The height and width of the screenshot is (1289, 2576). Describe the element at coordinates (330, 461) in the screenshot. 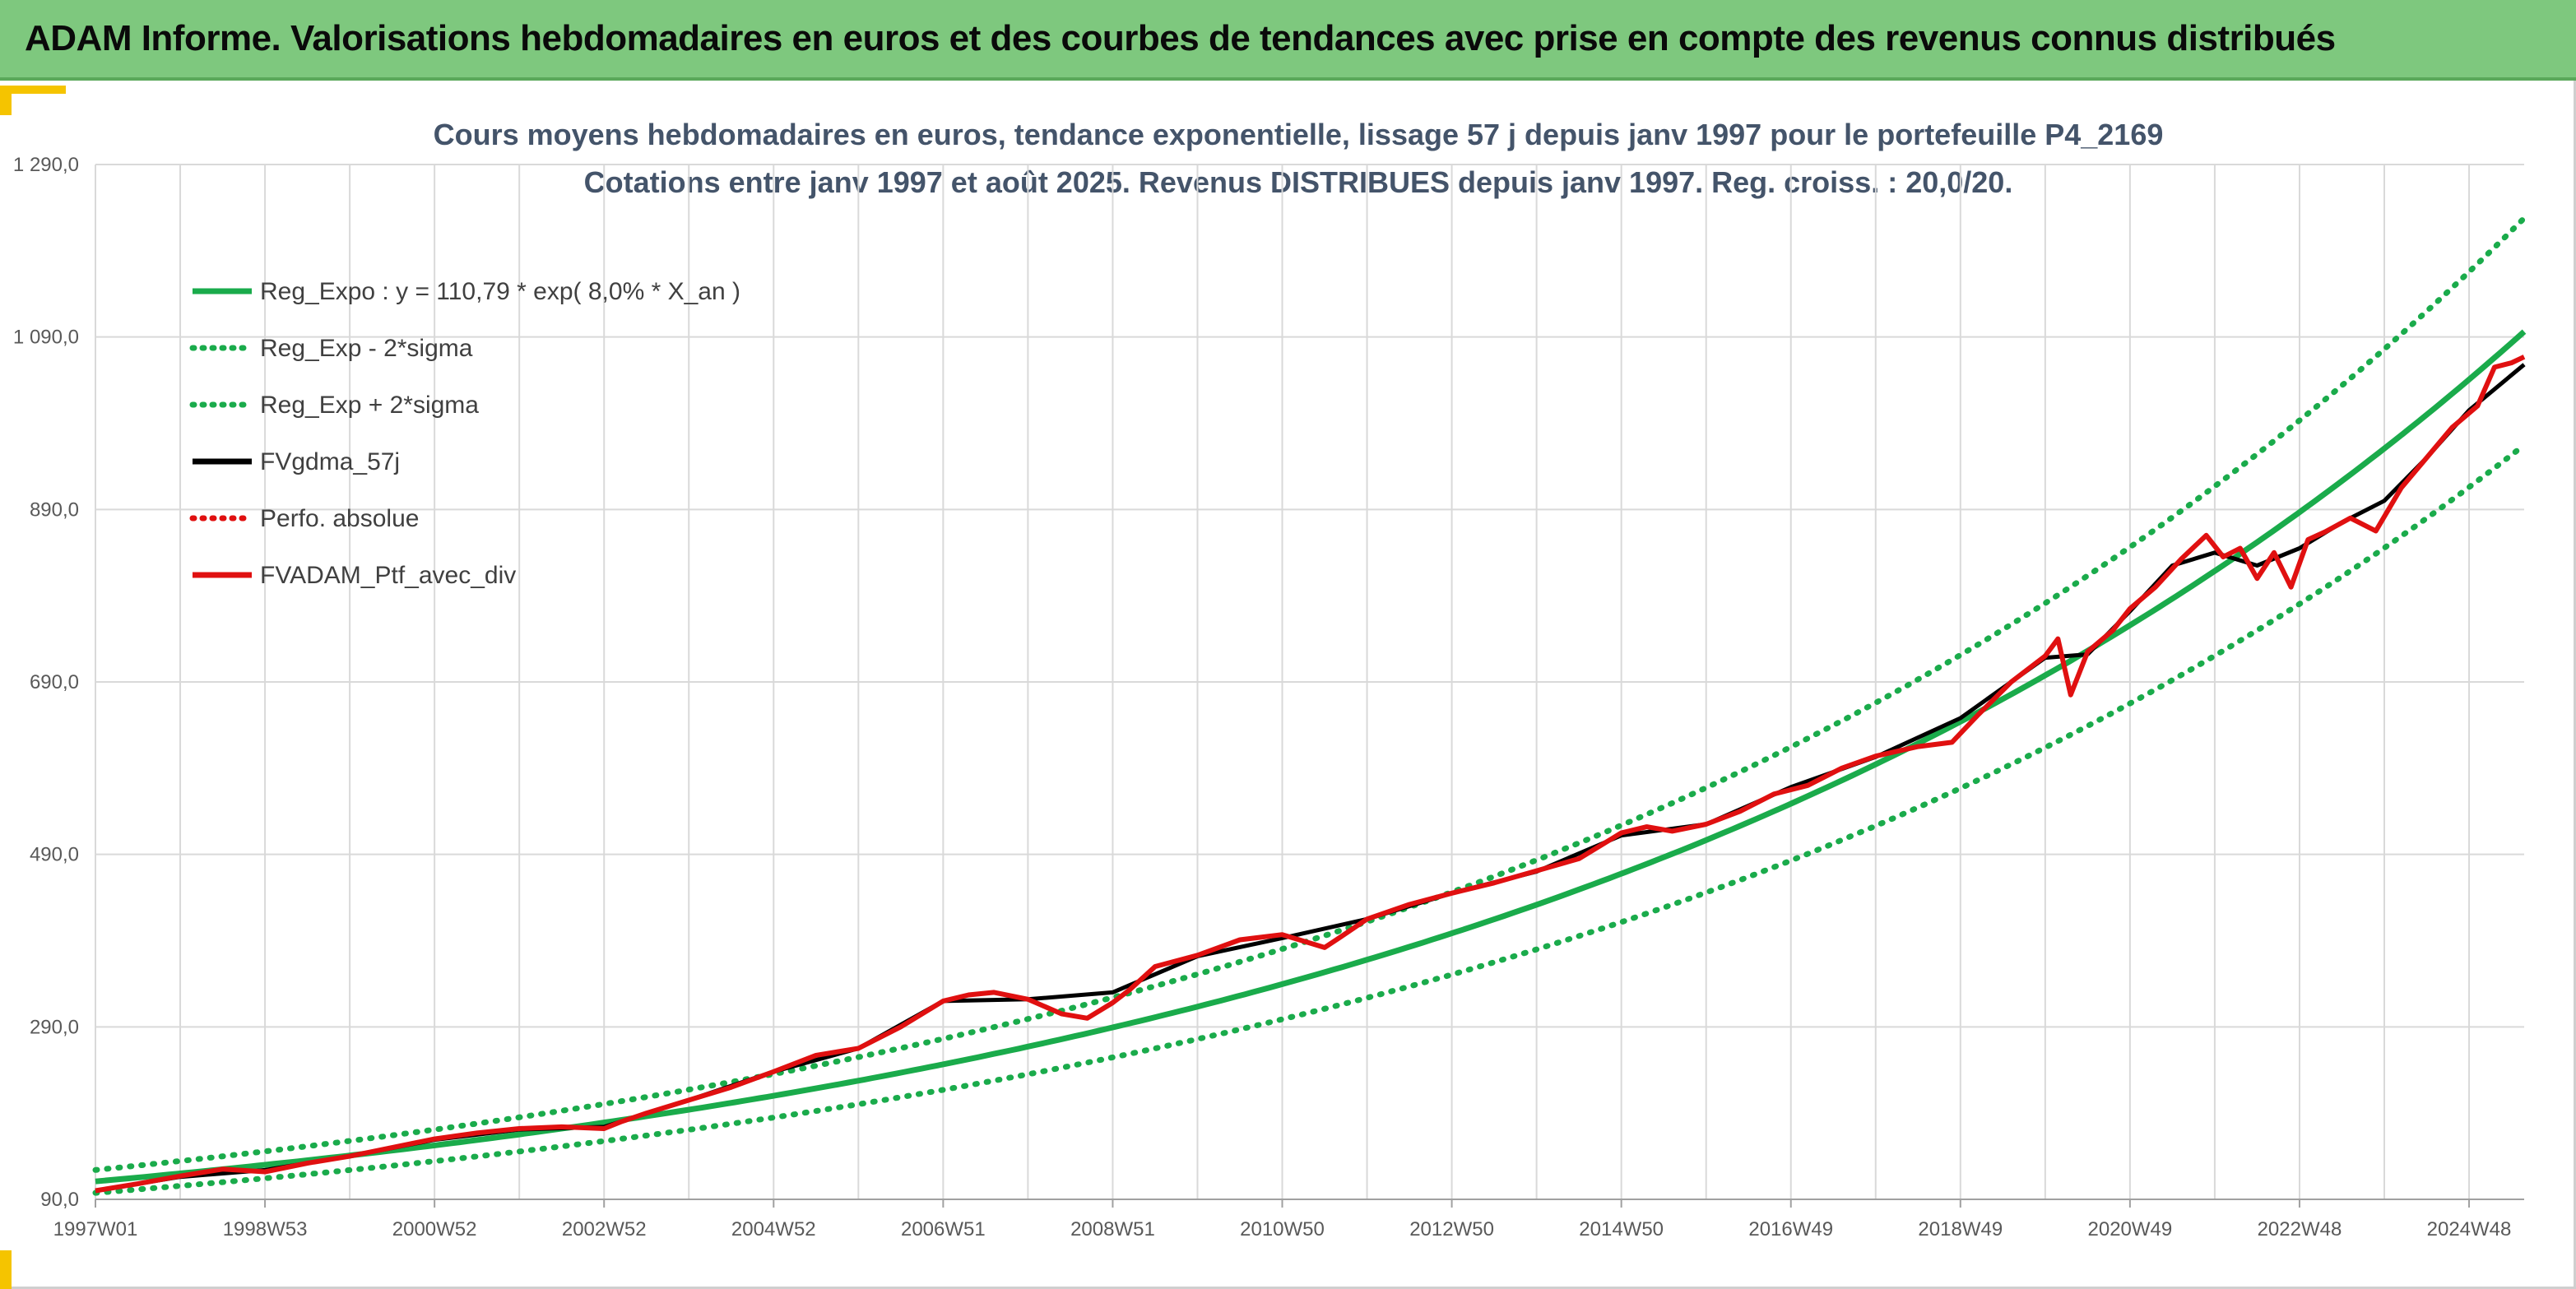

I see `legend-label: FVgdma_57j` at that location.